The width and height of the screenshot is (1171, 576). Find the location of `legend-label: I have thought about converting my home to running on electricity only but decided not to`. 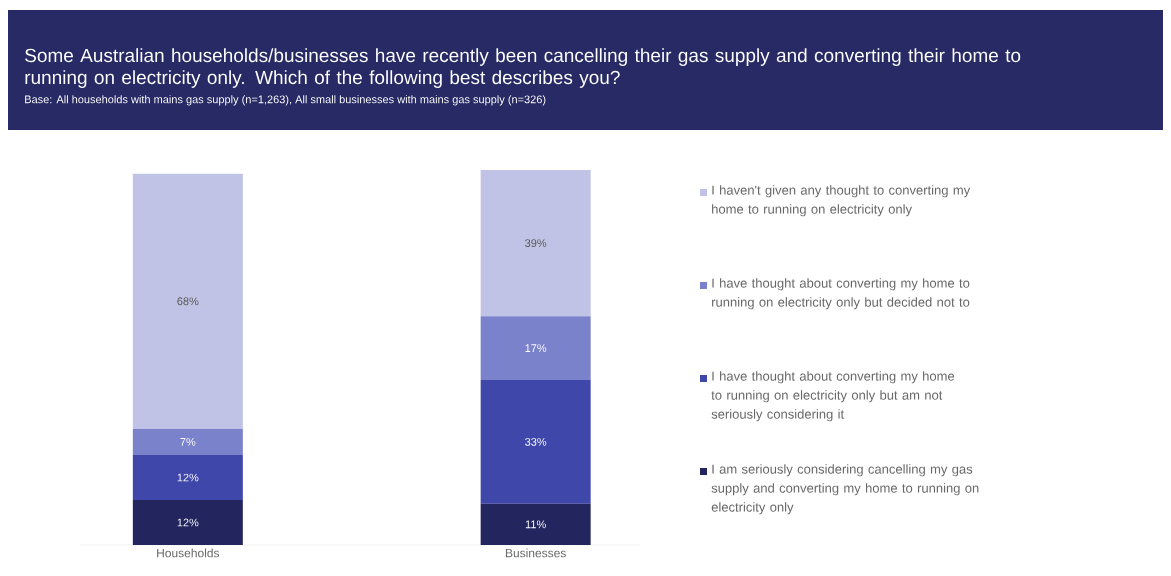

legend-label: I have thought about converting my home to running on electricity only but decided not to is located at coordinates (841, 294).